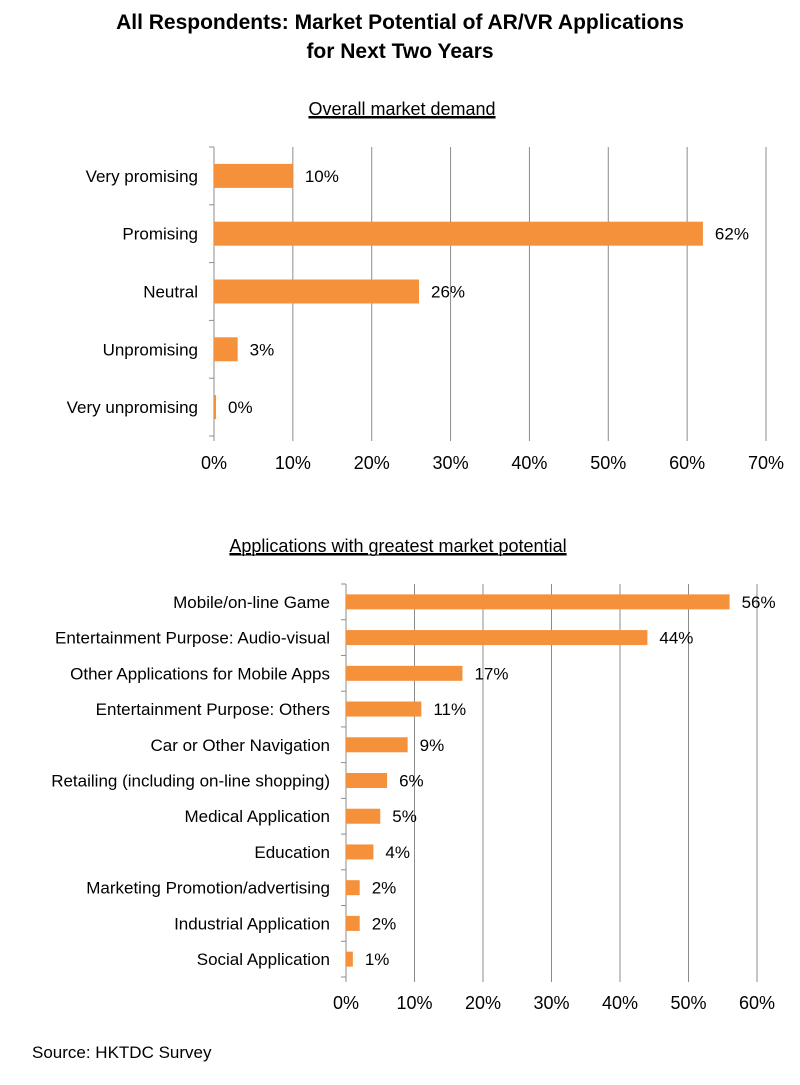 This screenshot has width=800, height=1085. I want to click on data-label: 62%, so click(732, 234).